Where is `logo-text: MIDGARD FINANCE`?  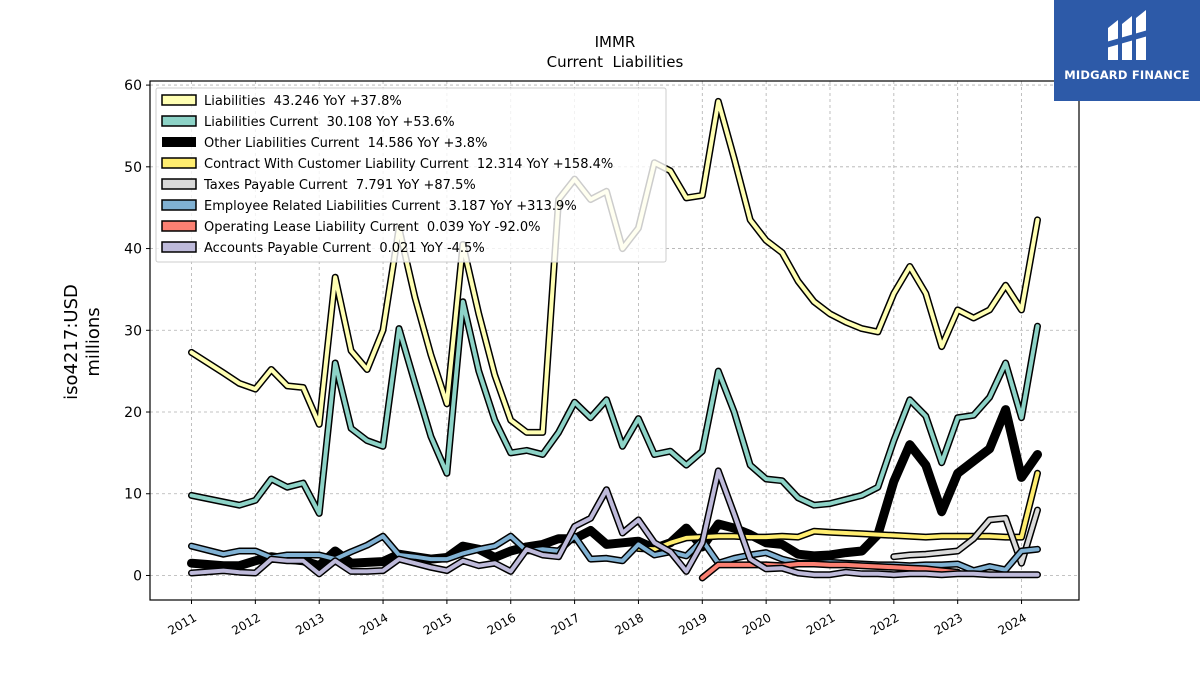 logo-text: MIDGARD FINANCE is located at coordinates (1127, 75).